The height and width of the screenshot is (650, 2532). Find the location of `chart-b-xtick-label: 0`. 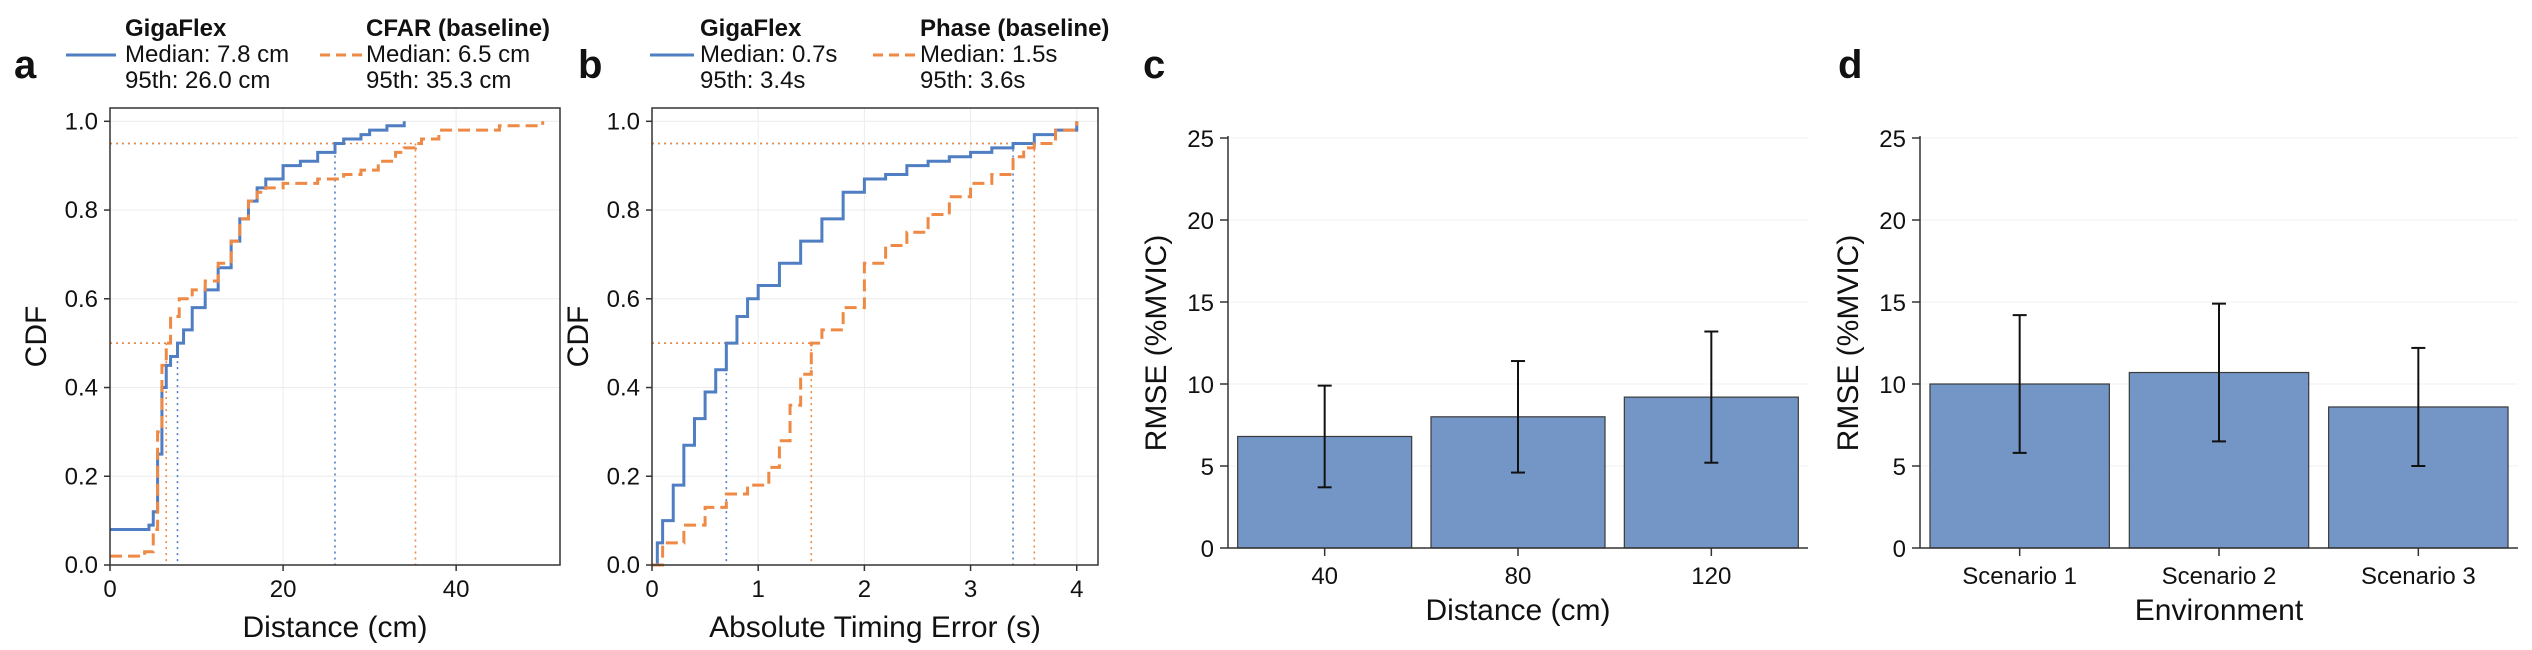

chart-b-xtick-label: 0 is located at coordinates (651, 589).